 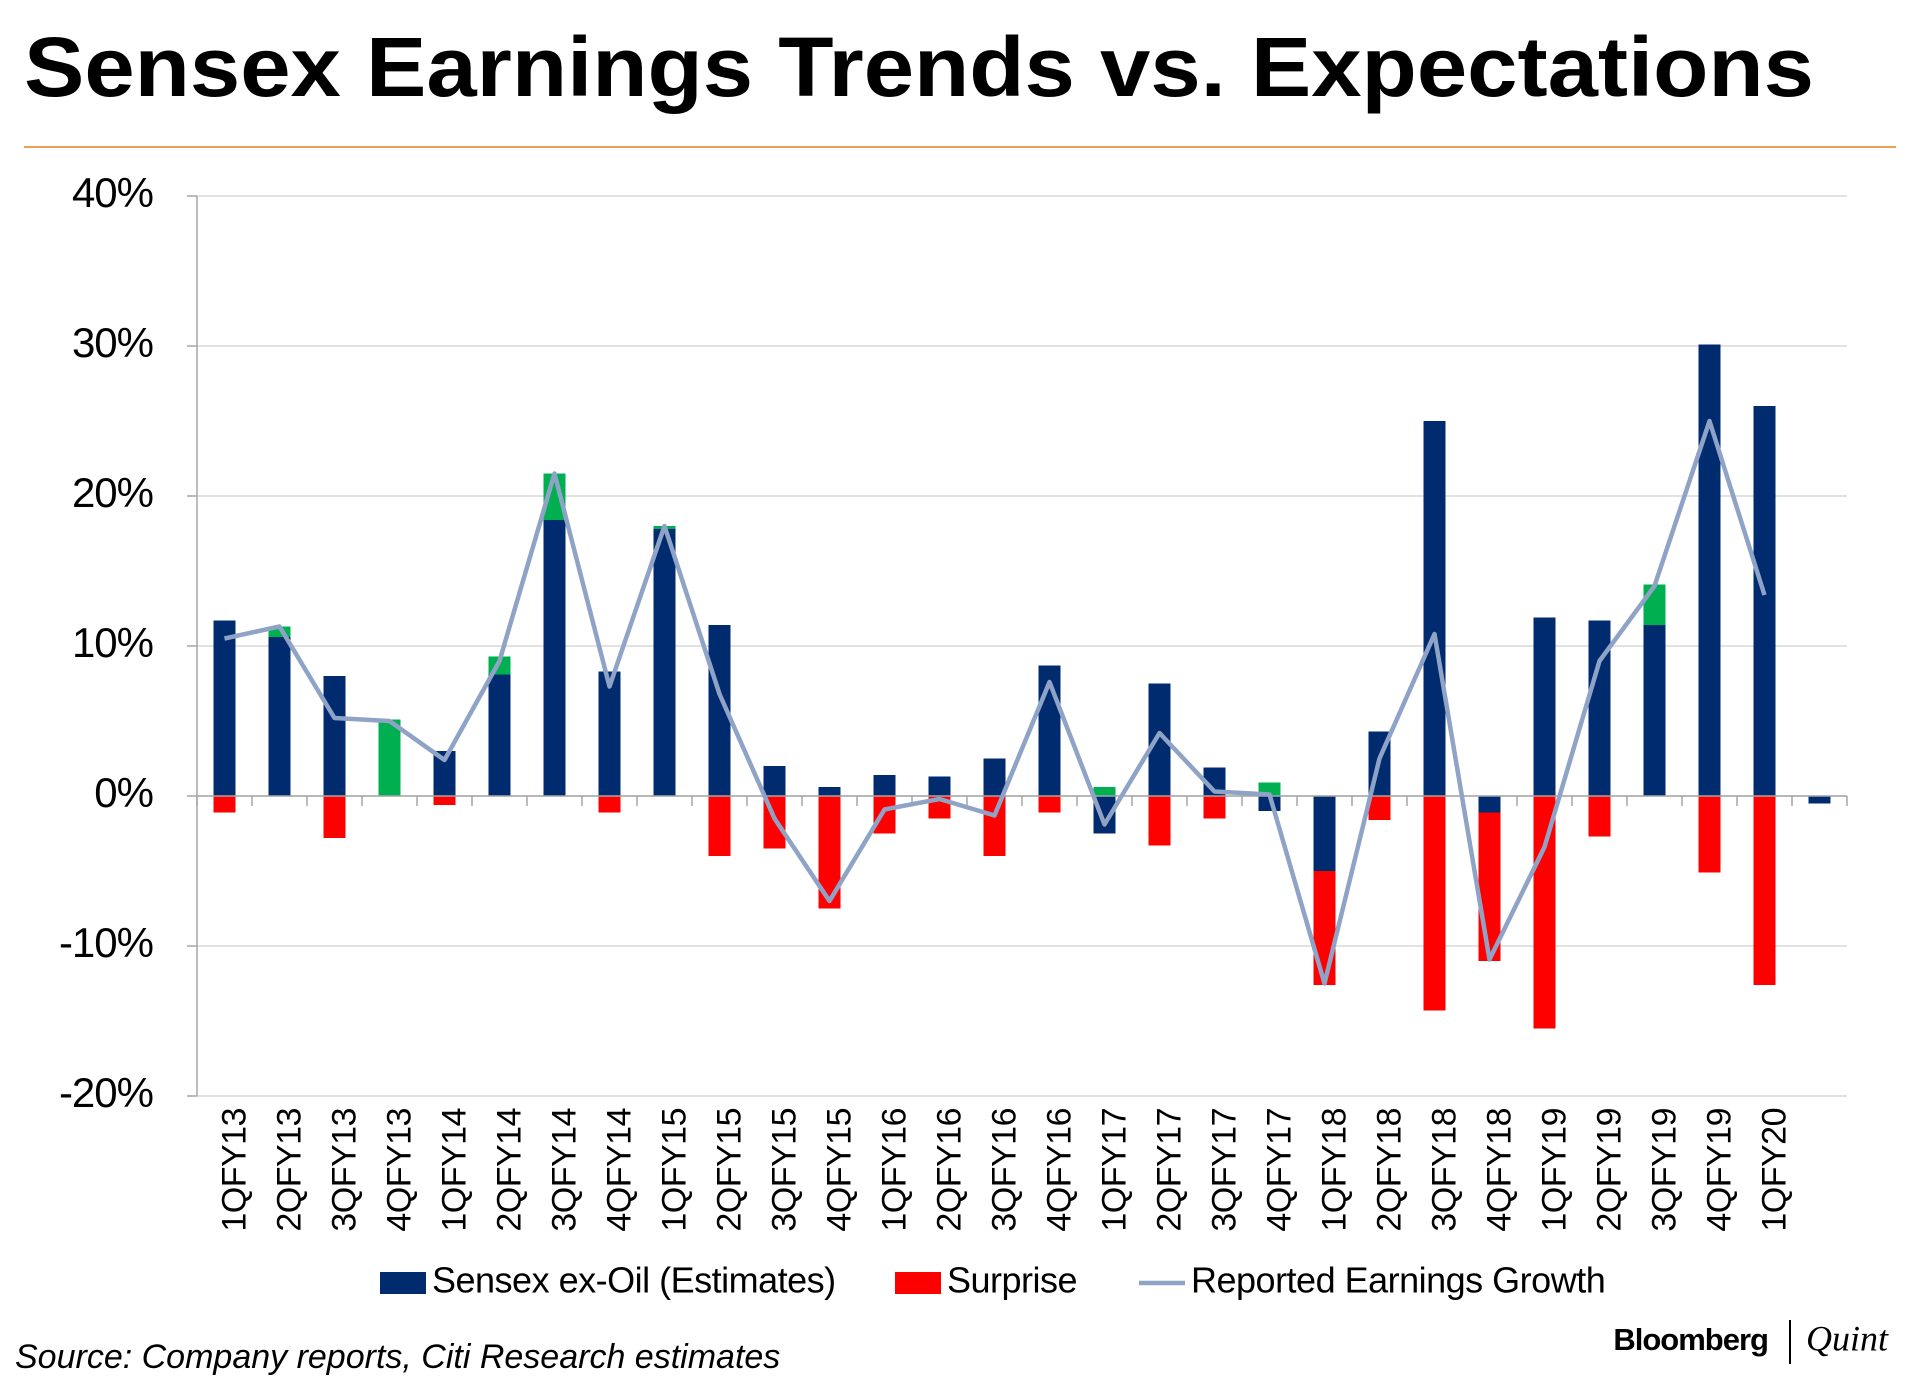 I want to click on brand: Bloomberg, so click(x=1690, y=1339).